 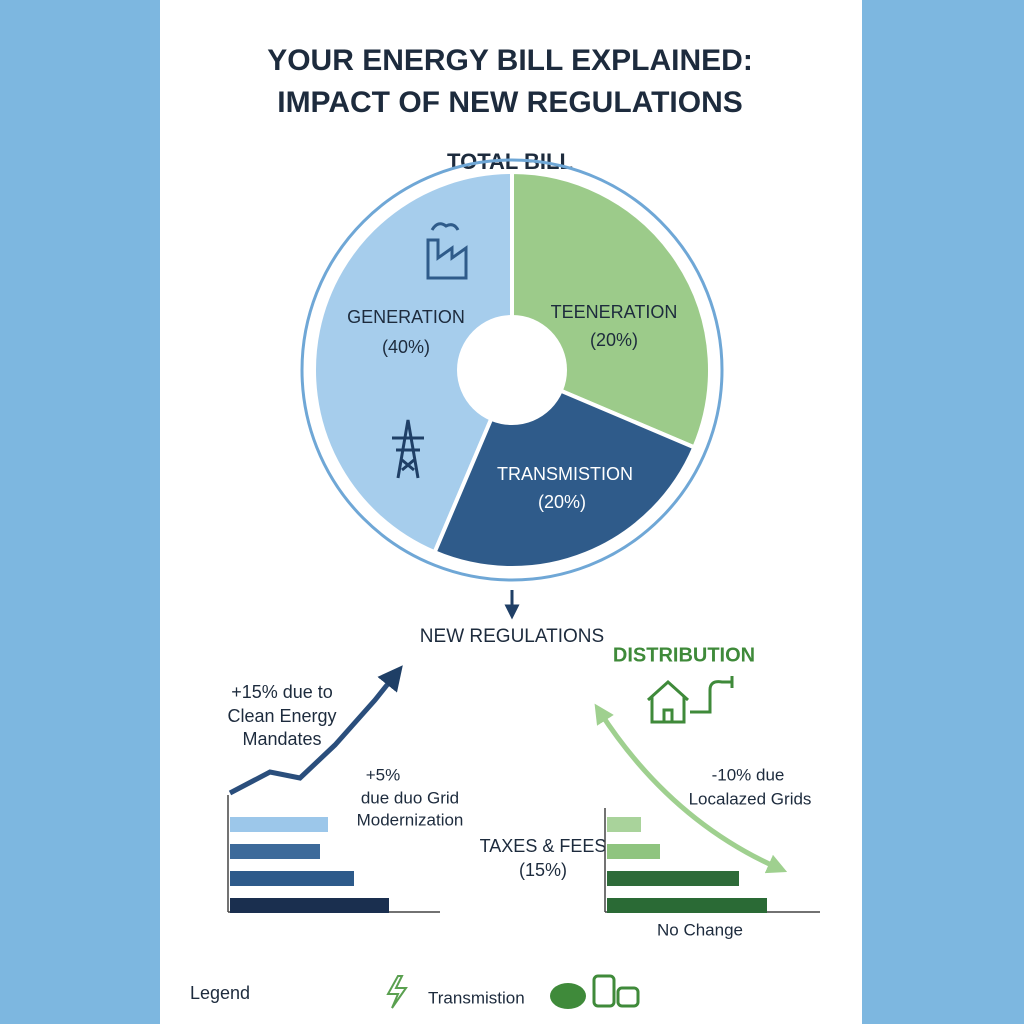 I want to click on pie-hole, so click(x=512, y=370).